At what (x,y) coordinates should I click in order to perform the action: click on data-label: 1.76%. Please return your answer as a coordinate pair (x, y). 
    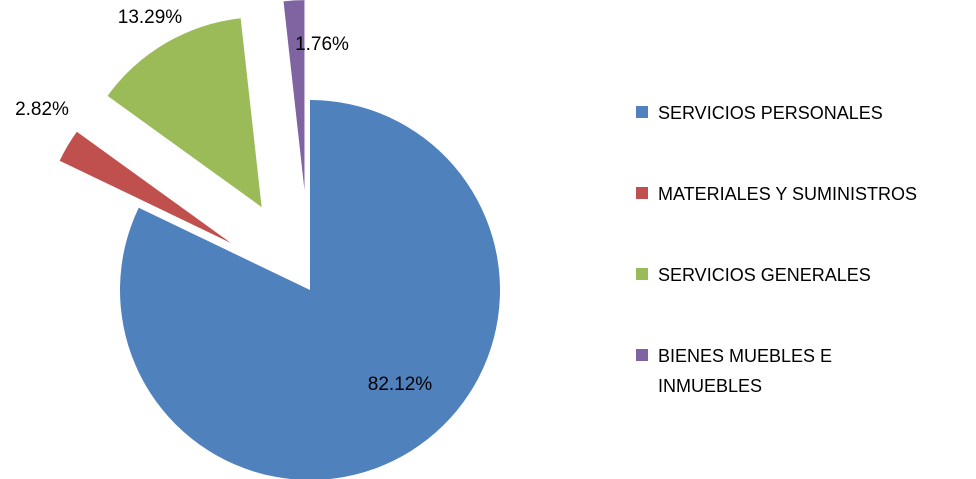
    Looking at the image, I should click on (322, 44).